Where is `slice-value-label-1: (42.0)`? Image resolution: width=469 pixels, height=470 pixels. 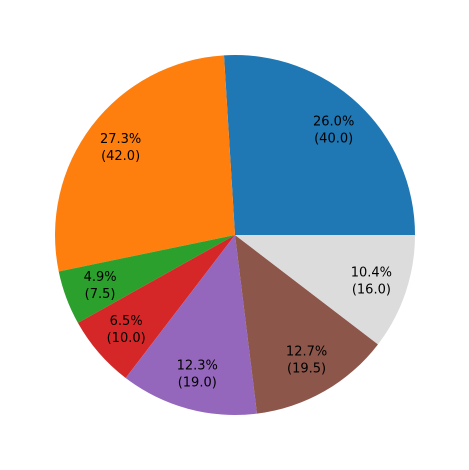
slice-value-label-1: (42.0) is located at coordinates (120, 156).